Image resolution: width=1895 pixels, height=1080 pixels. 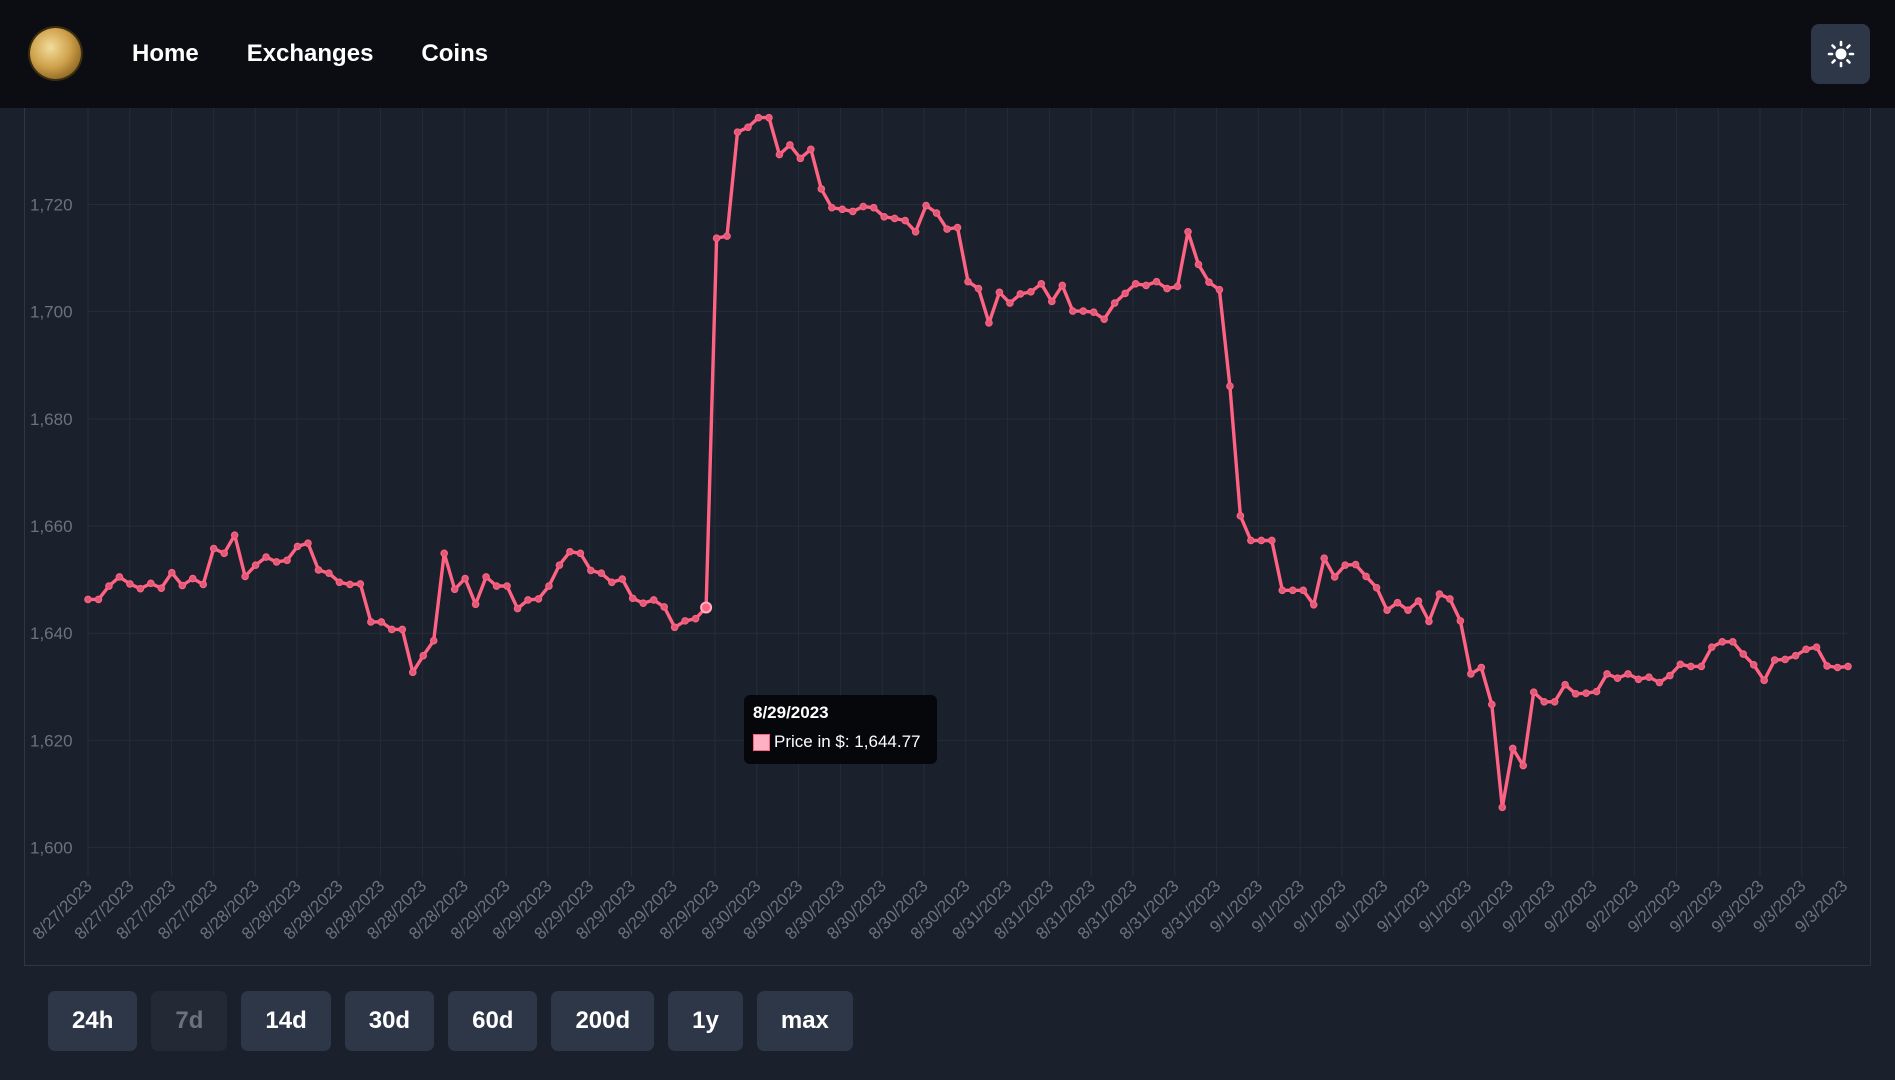 I want to click on nav-home-link: Home, so click(x=165, y=53).